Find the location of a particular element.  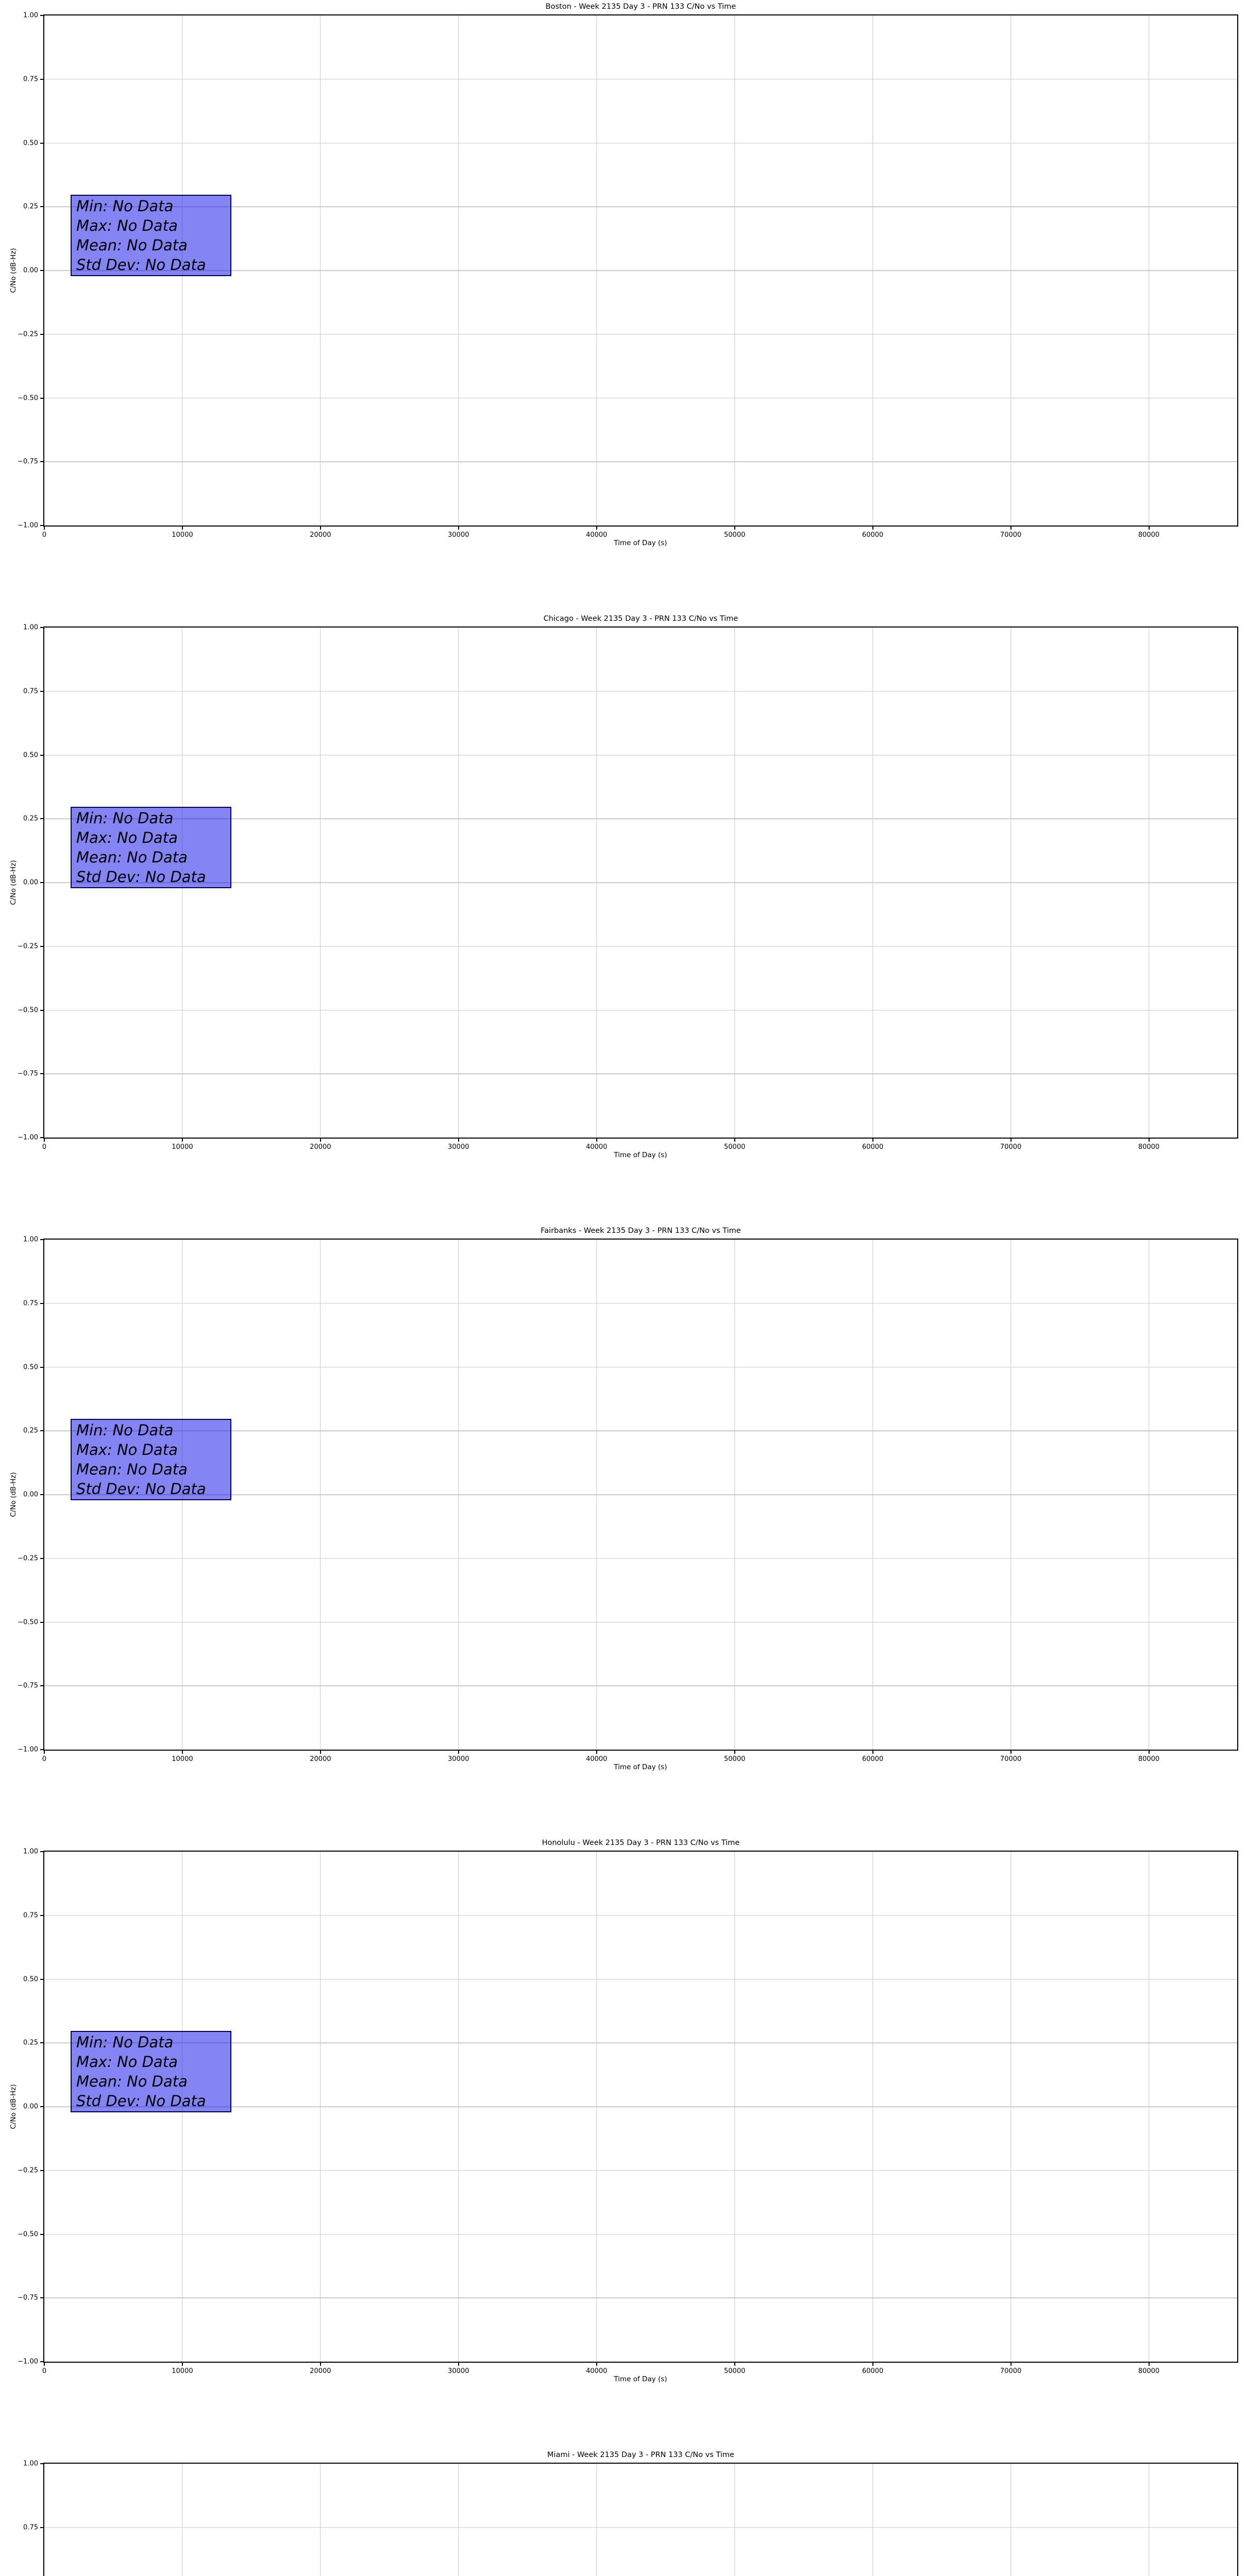

x-tick-label: 50000 is located at coordinates (735, 535).